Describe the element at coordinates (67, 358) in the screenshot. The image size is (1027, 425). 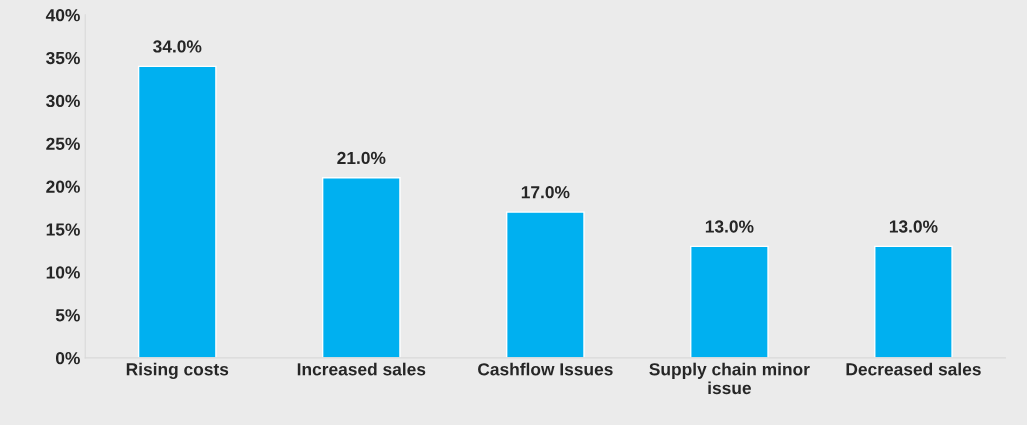
I see `y-tick-label: 0%` at that location.